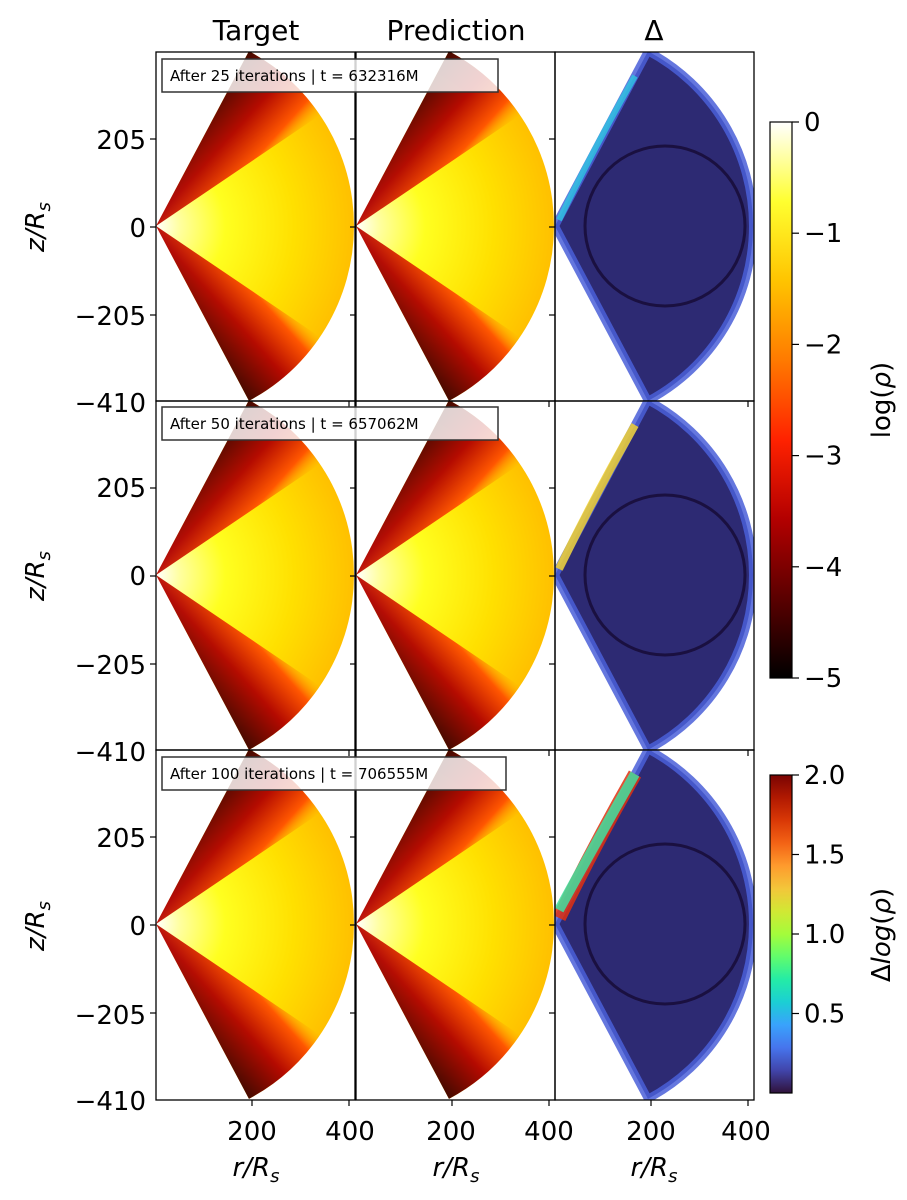  What do you see at coordinates (294, 424) in the screenshot?
I see `annotation-row-2-text: After 50 iterations | t = 657062M` at bounding box center [294, 424].